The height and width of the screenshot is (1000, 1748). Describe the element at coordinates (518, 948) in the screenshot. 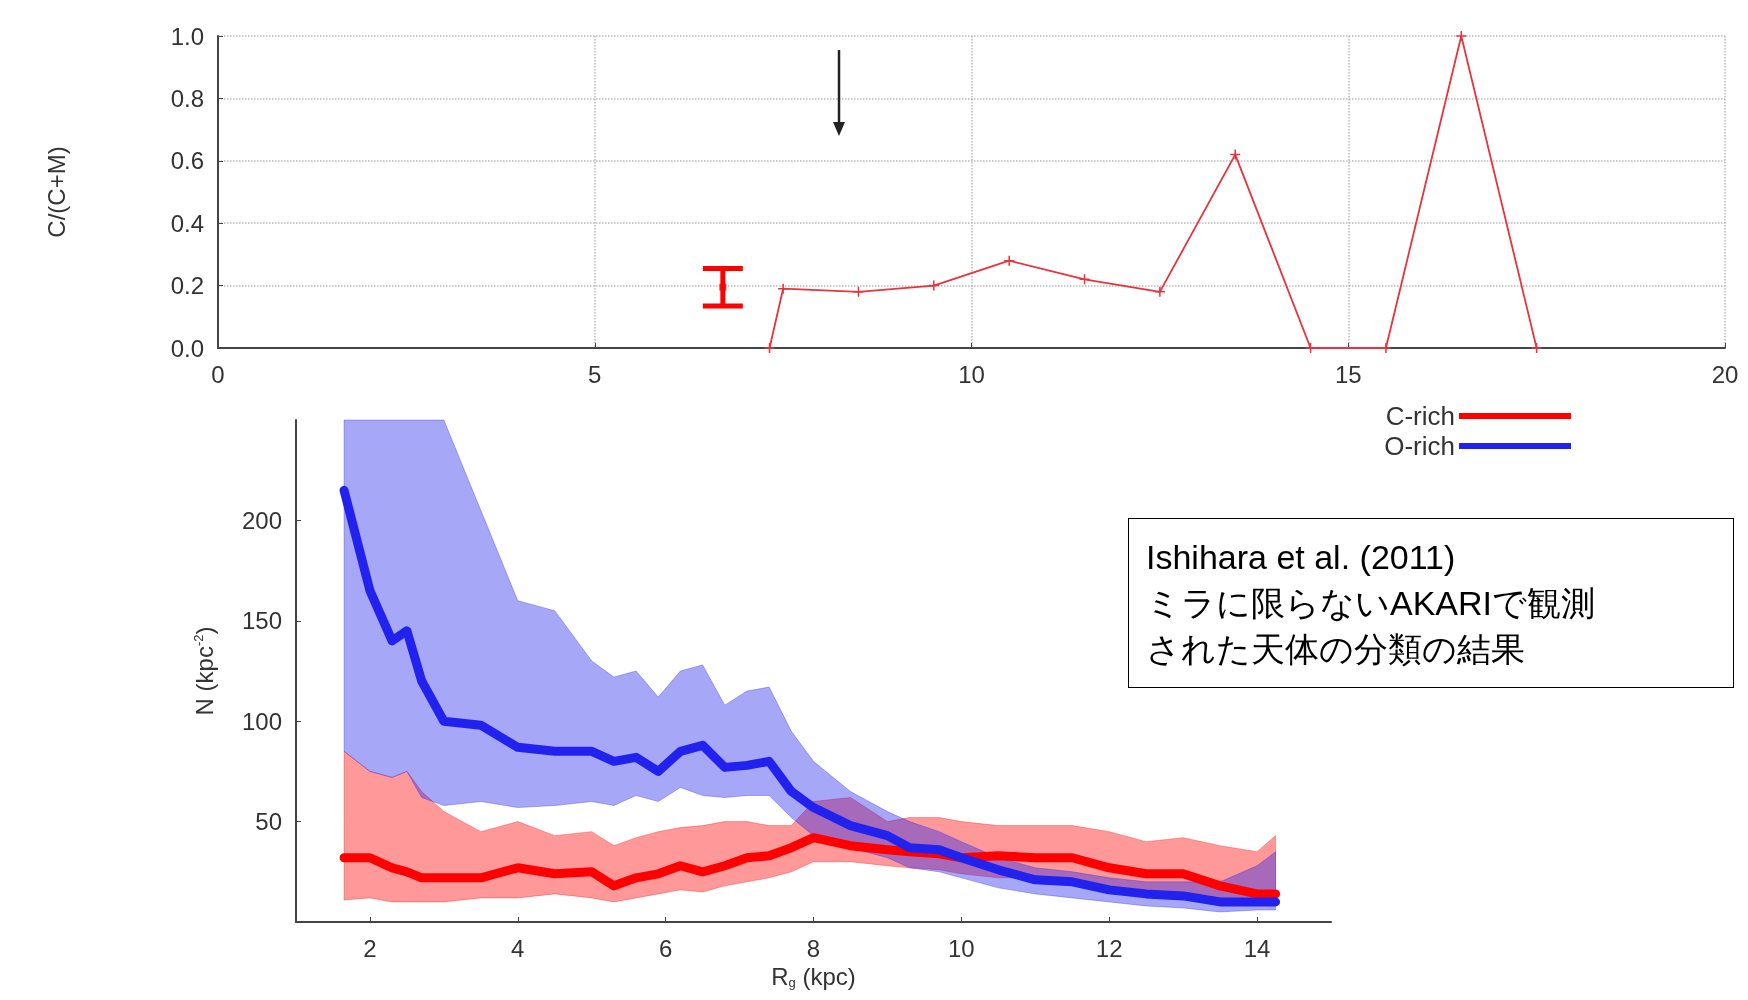

I see `x-tick-label: 4` at that location.